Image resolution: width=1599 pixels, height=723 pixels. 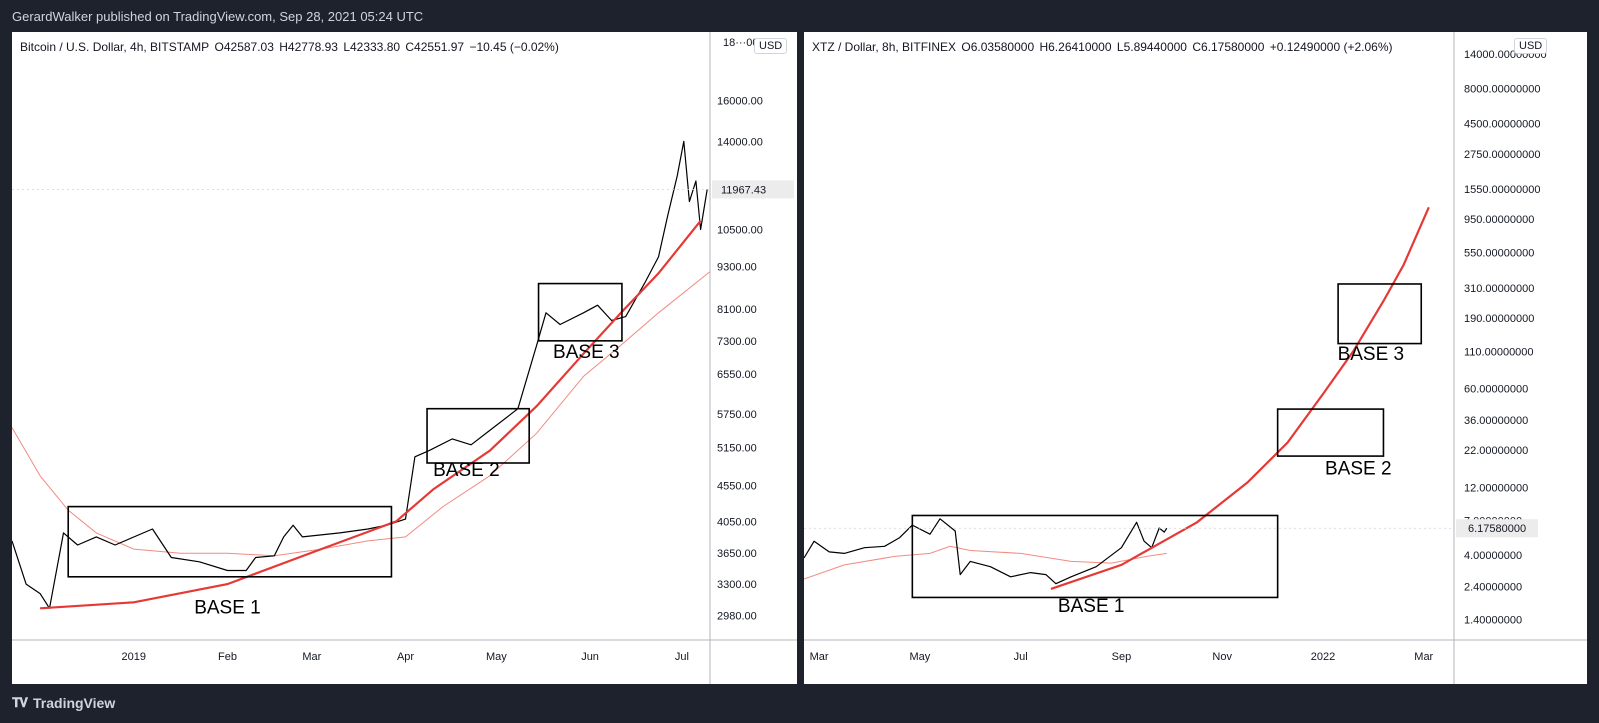 What do you see at coordinates (1502, 190) in the screenshot?
I see `price-tick-label: 1550.00000000` at bounding box center [1502, 190].